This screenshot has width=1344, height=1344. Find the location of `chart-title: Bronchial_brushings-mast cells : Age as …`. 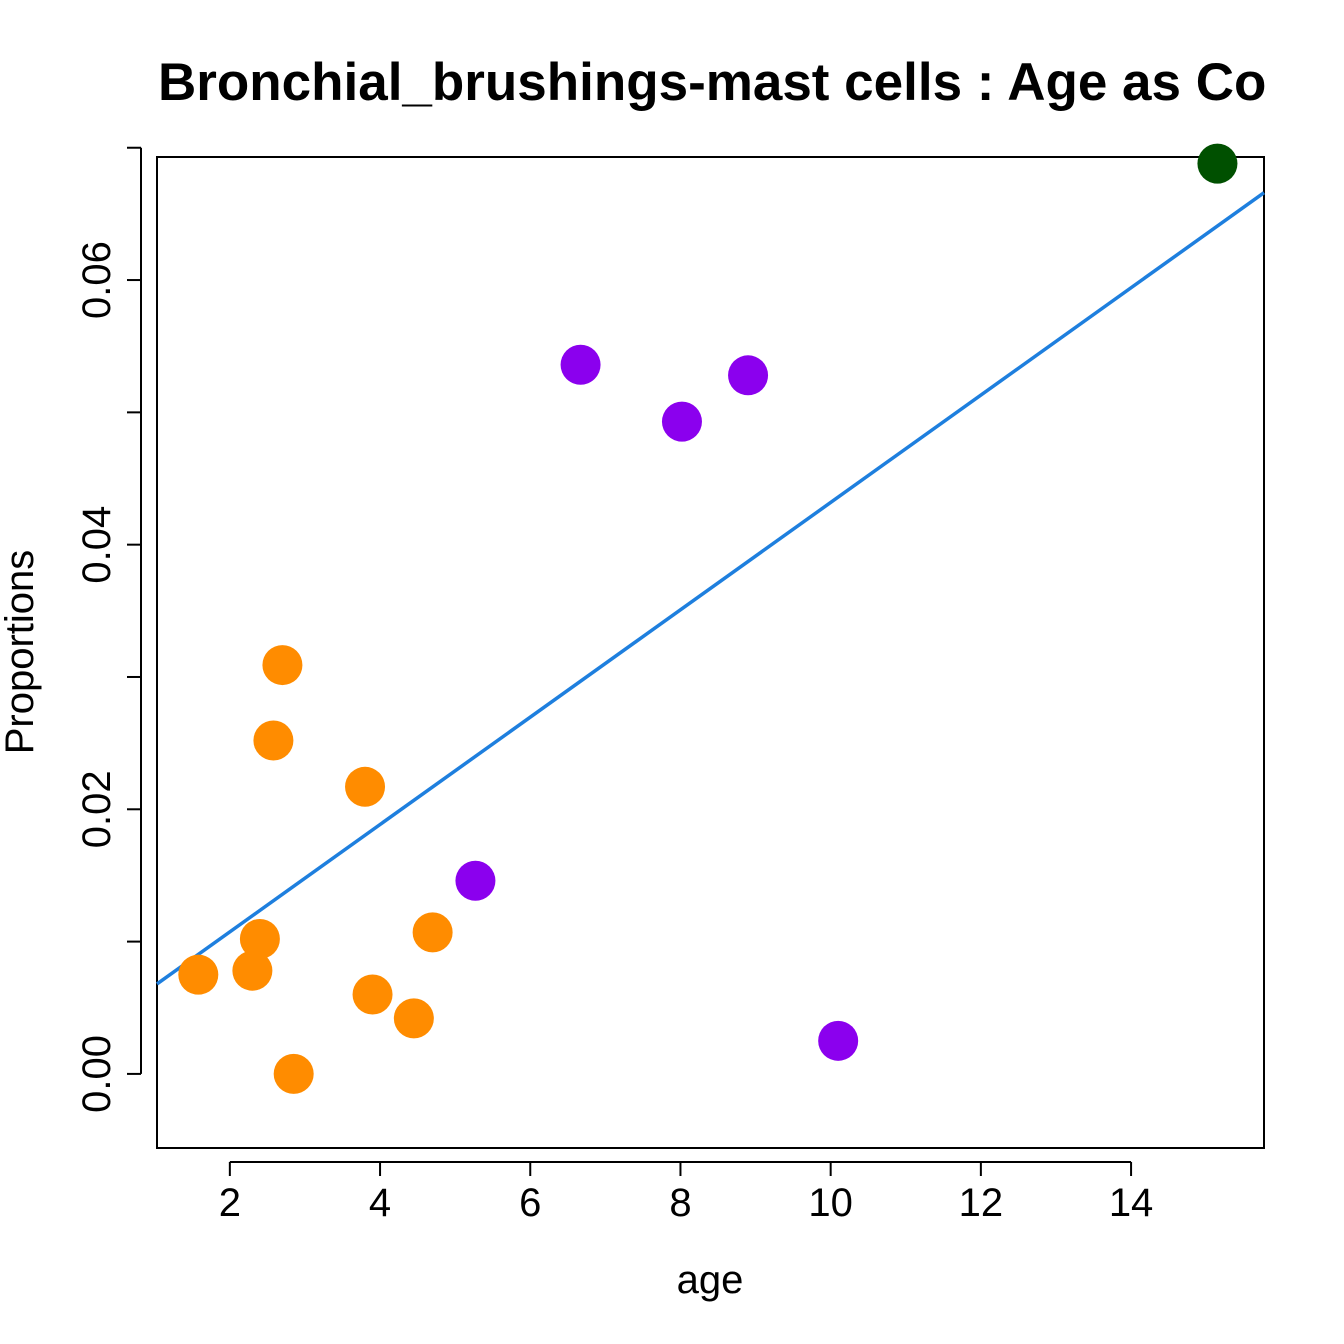

chart-title: Bronchial_brushings-mast cells : Age as … is located at coordinates (712, 82).